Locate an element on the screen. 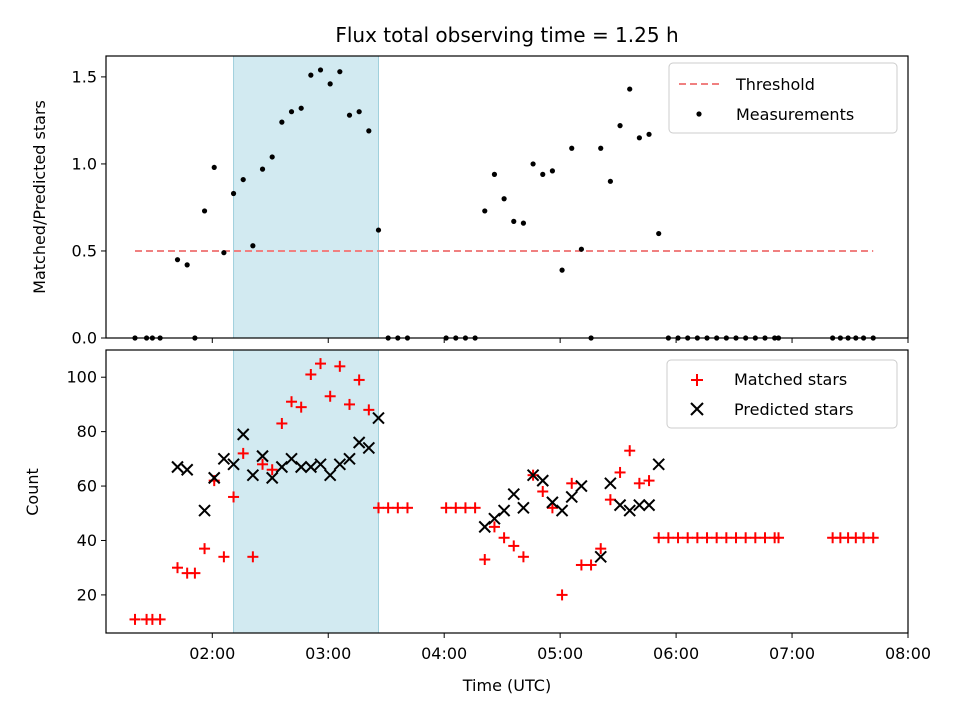 This screenshot has width=960, height=720. bottom-y-axis-label: Count is located at coordinates (32, 492).